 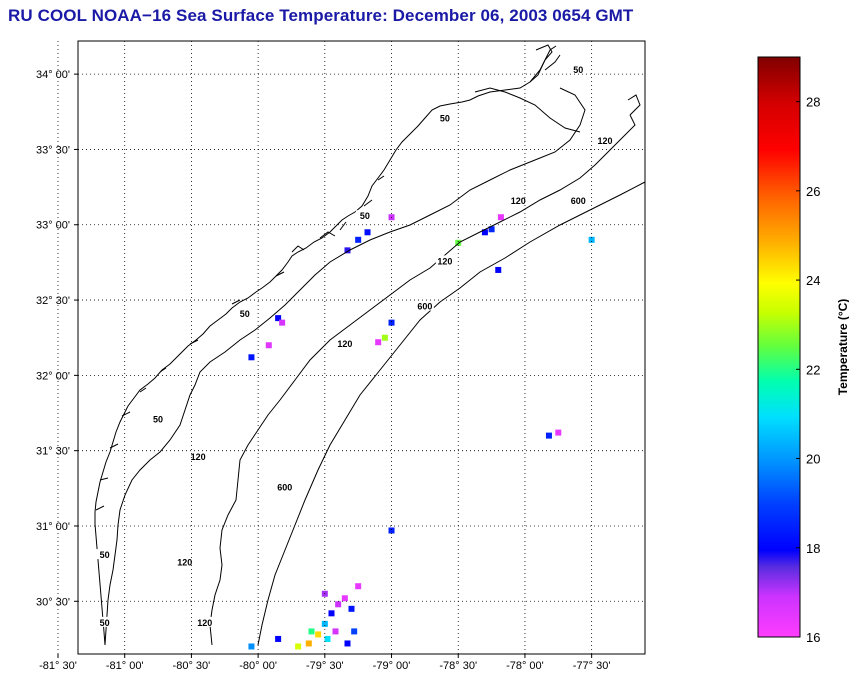 What do you see at coordinates (258, 666) in the screenshot?
I see `lon-tick-label: -80° 00'` at bounding box center [258, 666].